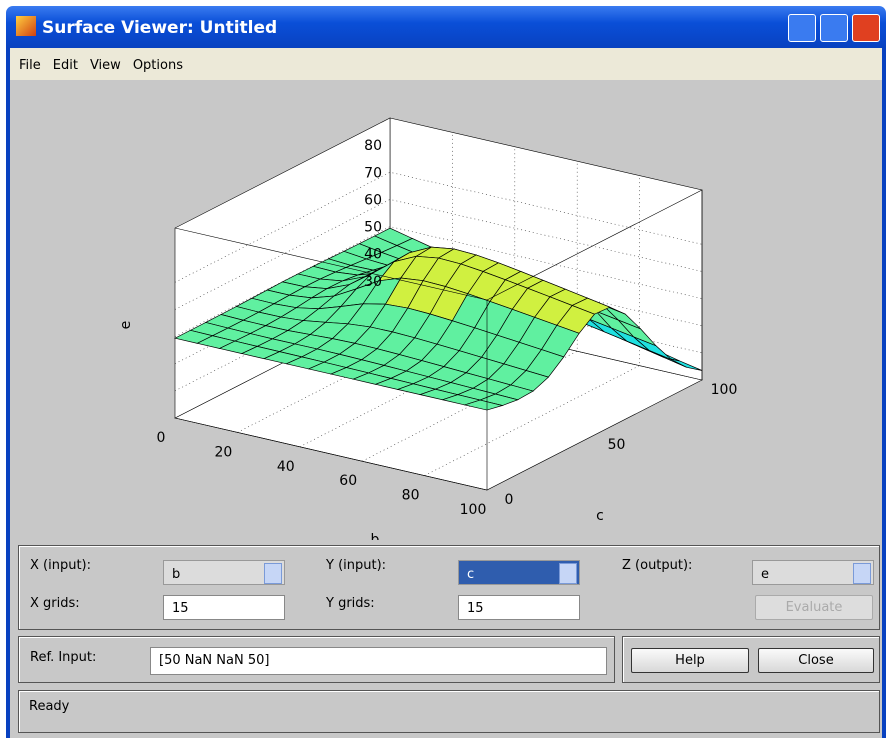 This screenshot has height=738, width=889. What do you see at coordinates (519, 572) in the screenshot?
I see `dropdown: c` at bounding box center [519, 572].